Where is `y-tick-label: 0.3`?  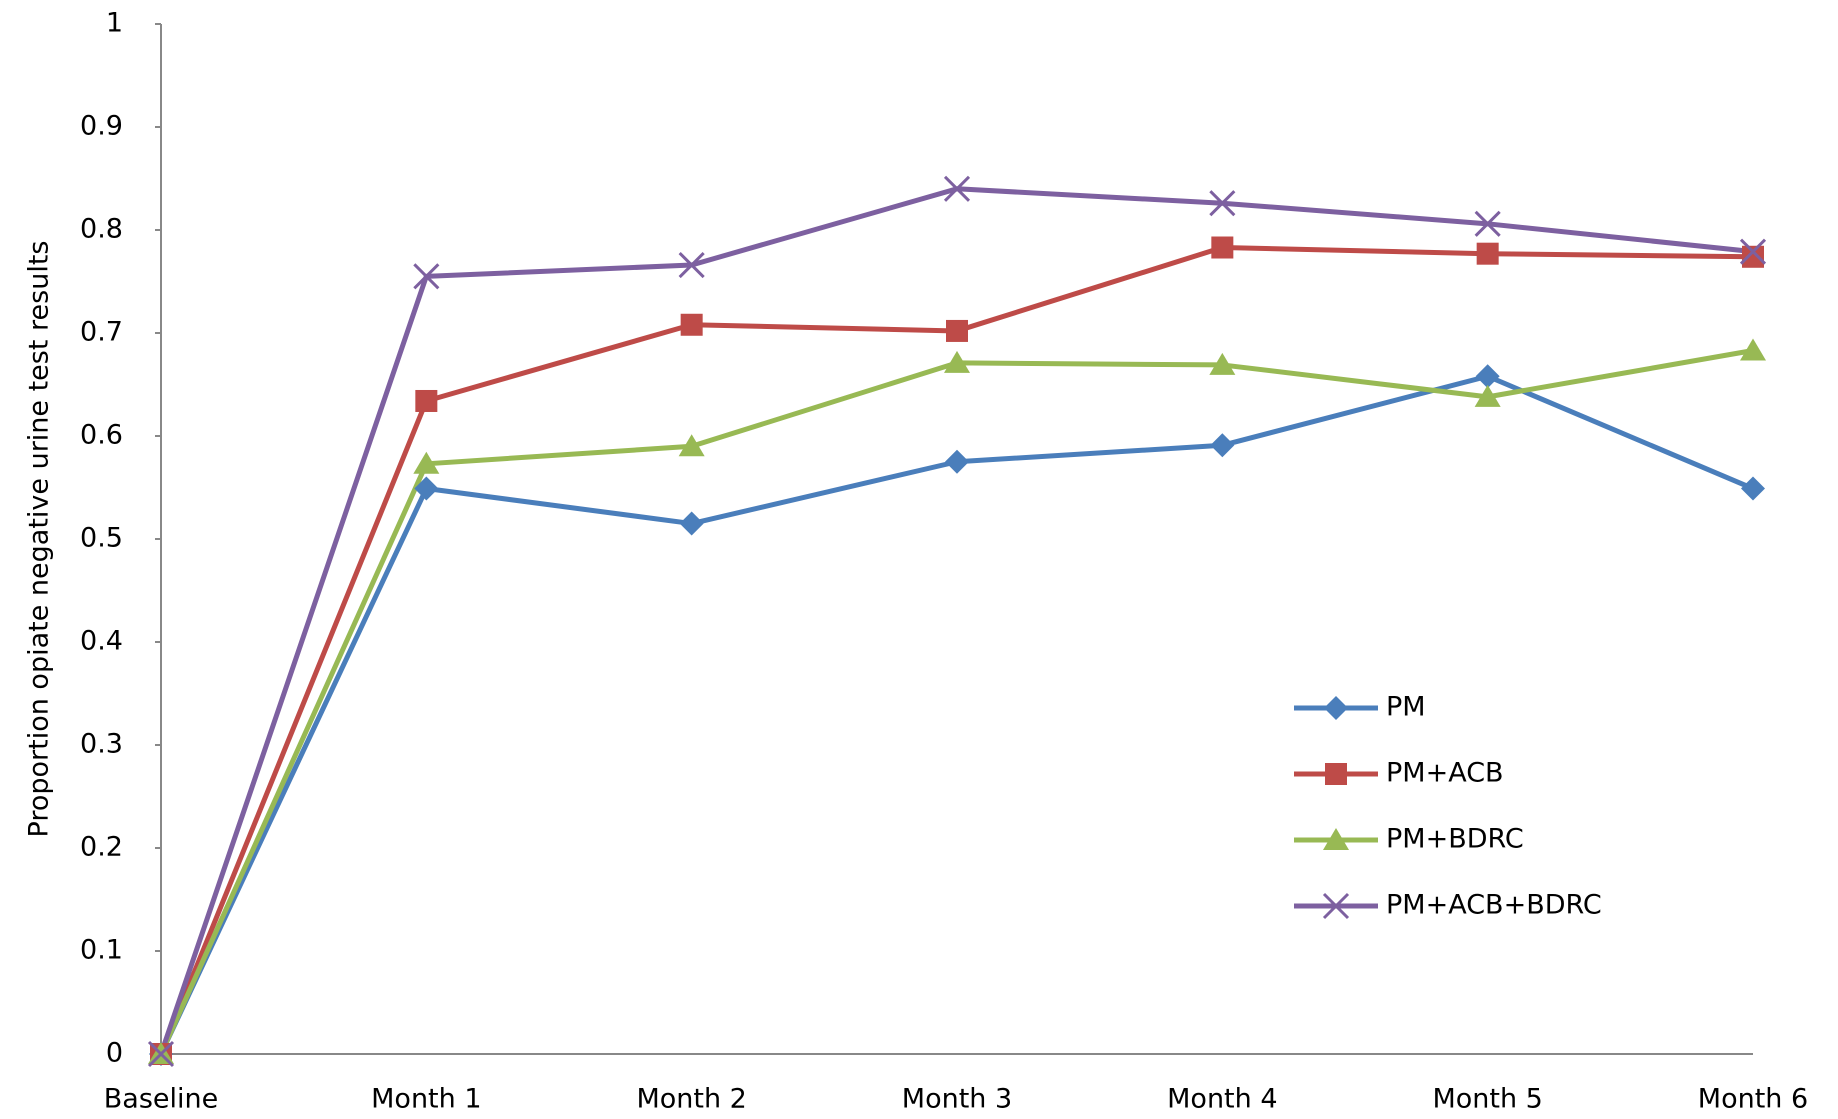
y-tick-label: 0.3 is located at coordinates (101, 744).